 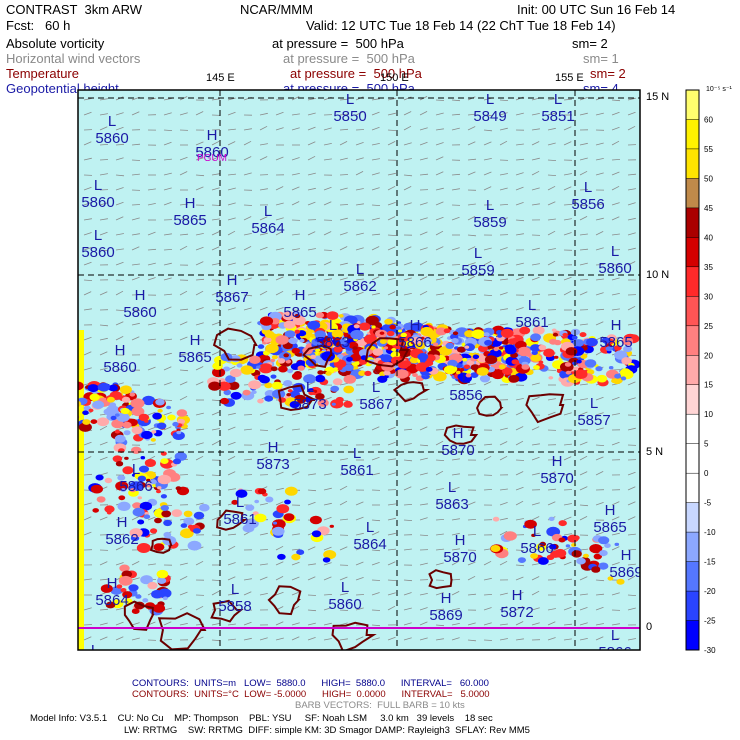 What do you see at coordinates (356, 470) in the screenshot?
I see `hl-value: 5861` at bounding box center [356, 470].